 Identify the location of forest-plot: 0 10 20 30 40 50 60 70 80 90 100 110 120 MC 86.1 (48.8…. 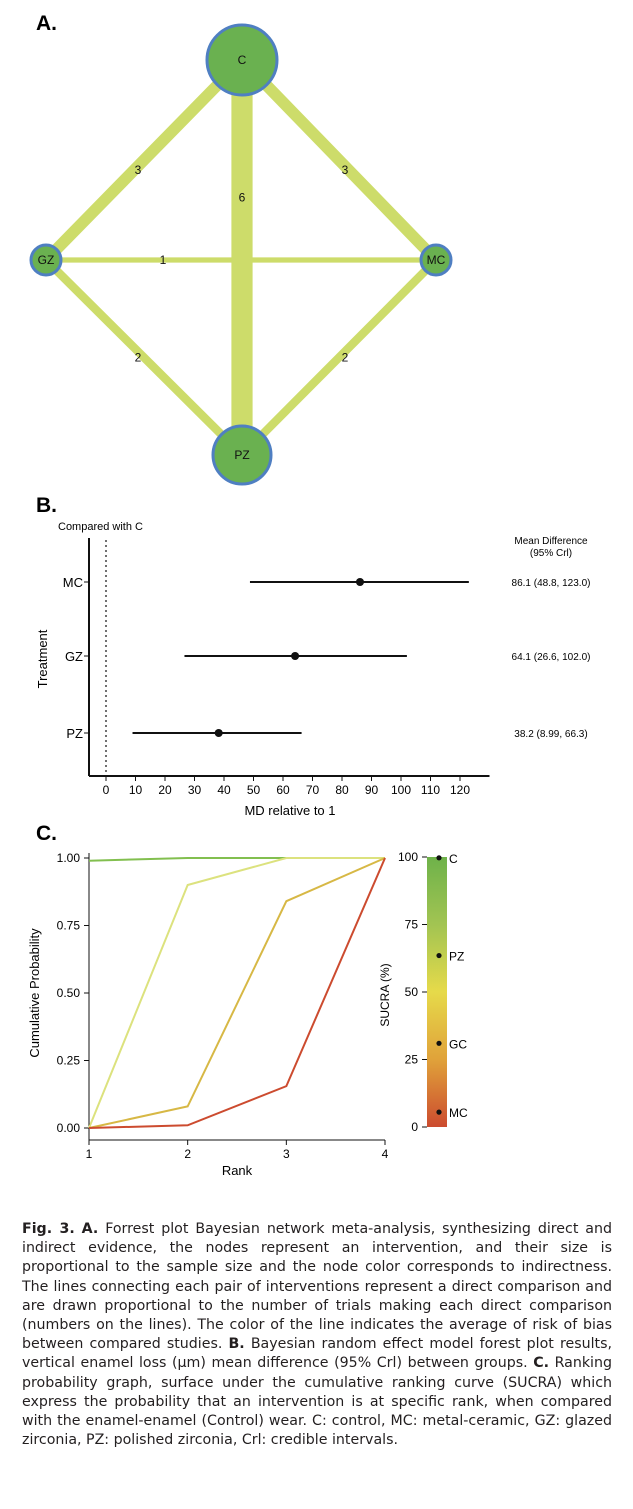
(327, 667).